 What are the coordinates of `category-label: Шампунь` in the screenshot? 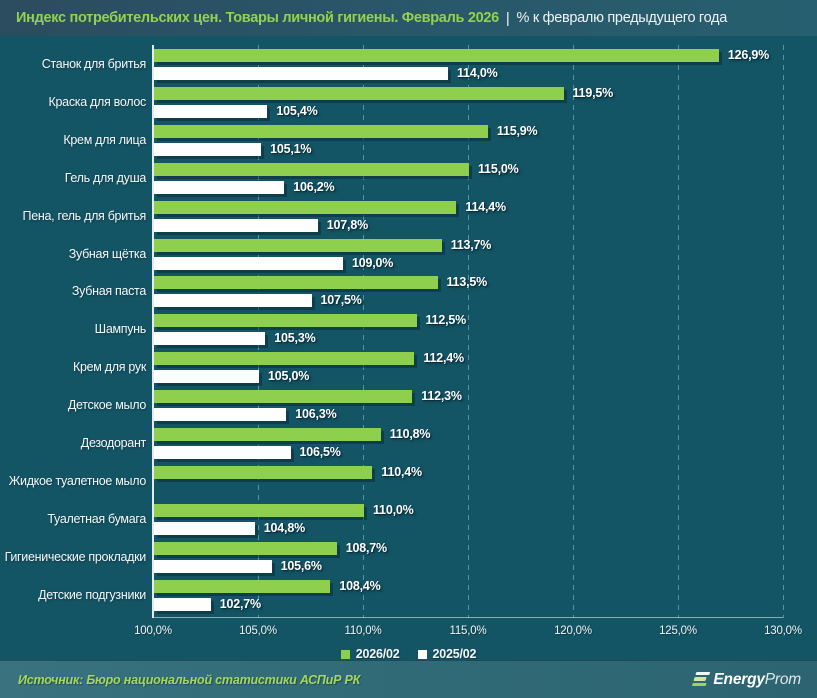 It's located at (120, 329).